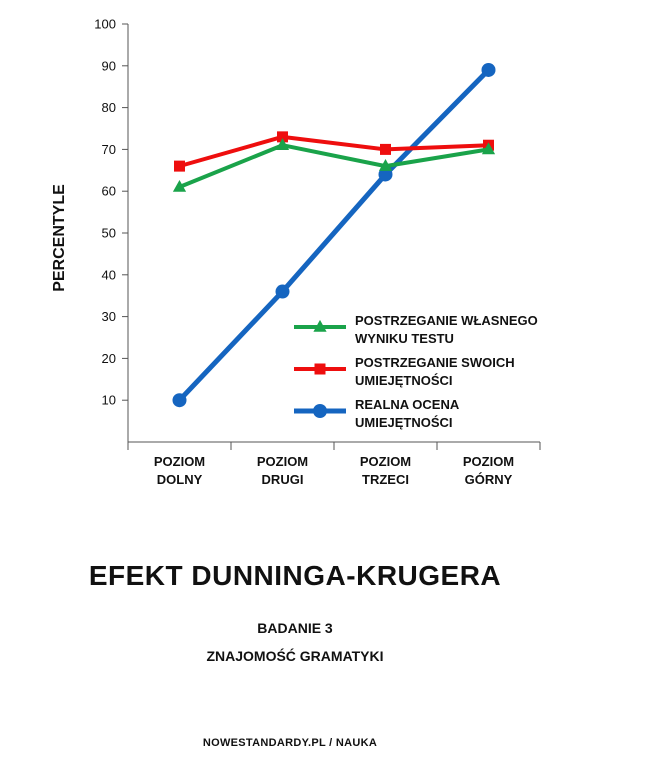 The image size is (647, 780). What do you see at coordinates (109, 191) in the screenshot?
I see `y-tick-label: 60` at bounding box center [109, 191].